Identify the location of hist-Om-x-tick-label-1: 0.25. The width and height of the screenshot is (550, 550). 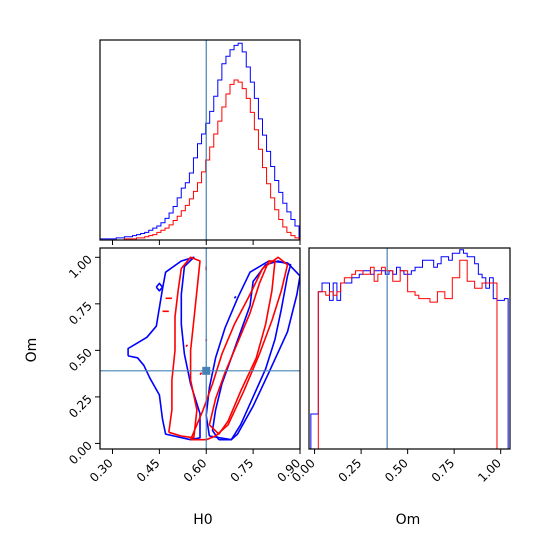
(350, 470).